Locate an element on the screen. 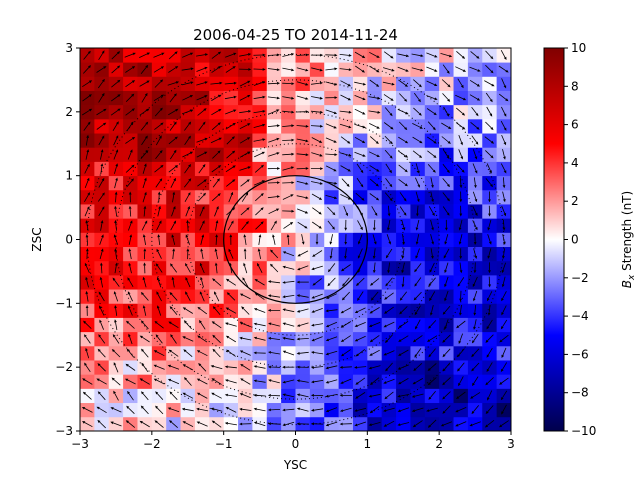 The width and height of the screenshot is (639, 482). x-tick-label: −1 is located at coordinates (224, 444).